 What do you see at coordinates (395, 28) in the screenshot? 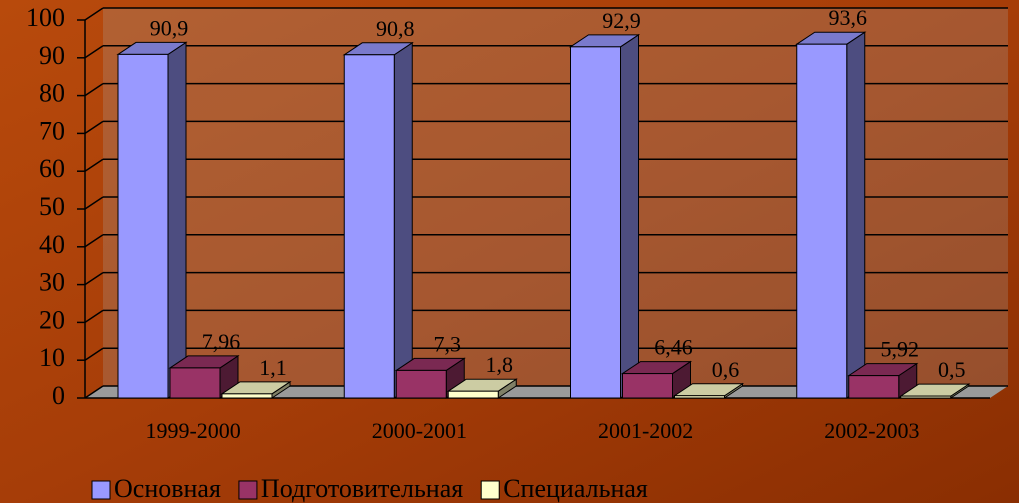
I see `value-label: 90,8` at bounding box center [395, 28].